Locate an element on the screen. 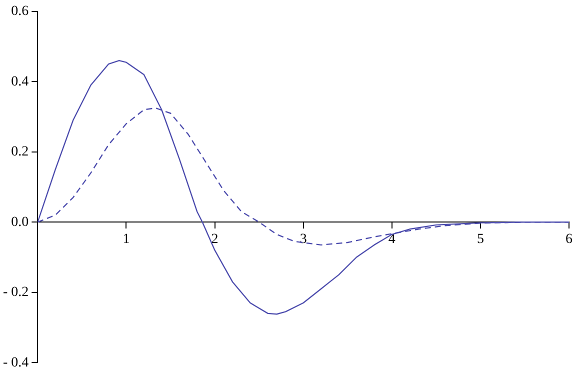  y-tick-label: 0.2 is located at coordinates (20, 152).